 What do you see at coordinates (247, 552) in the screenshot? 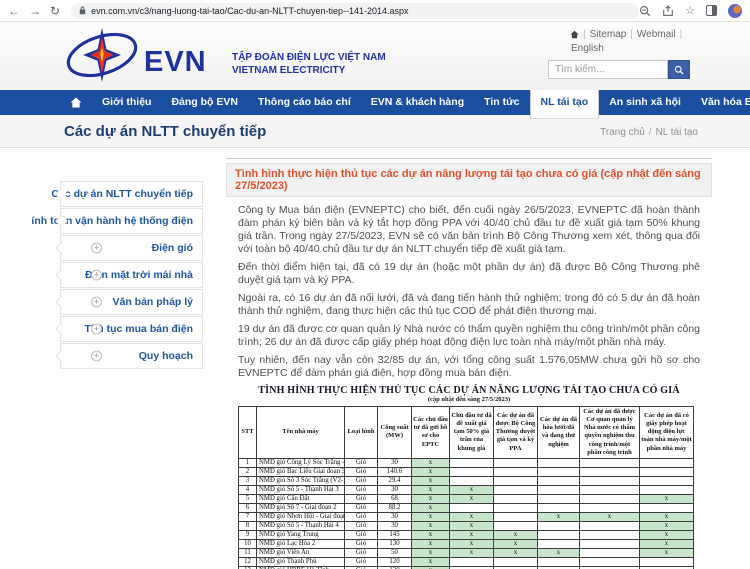
I see `cell-stt: 11` at bounding box center [247, 552].